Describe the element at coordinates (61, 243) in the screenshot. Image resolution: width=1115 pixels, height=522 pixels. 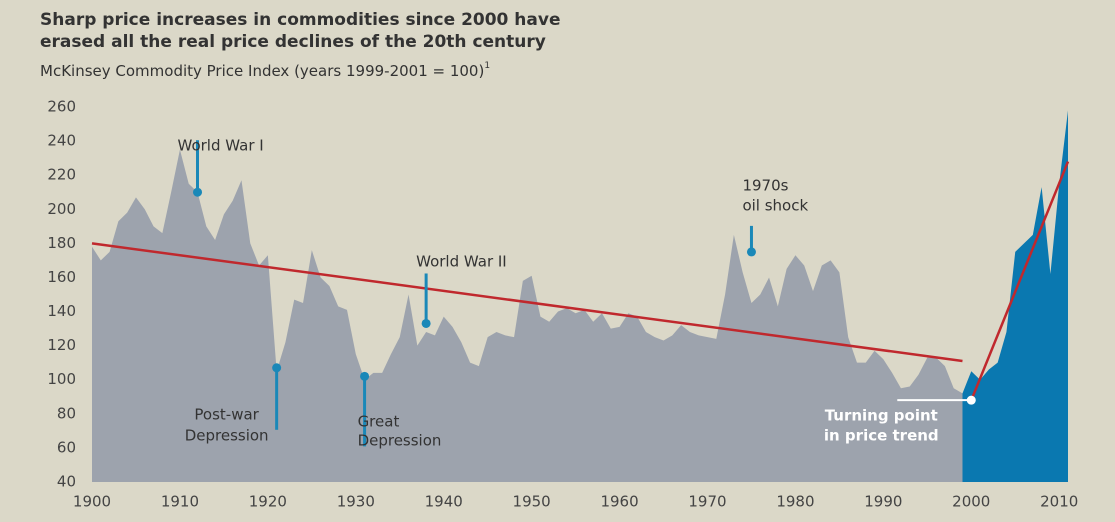
I see `y-tick-label: 180` at that location.